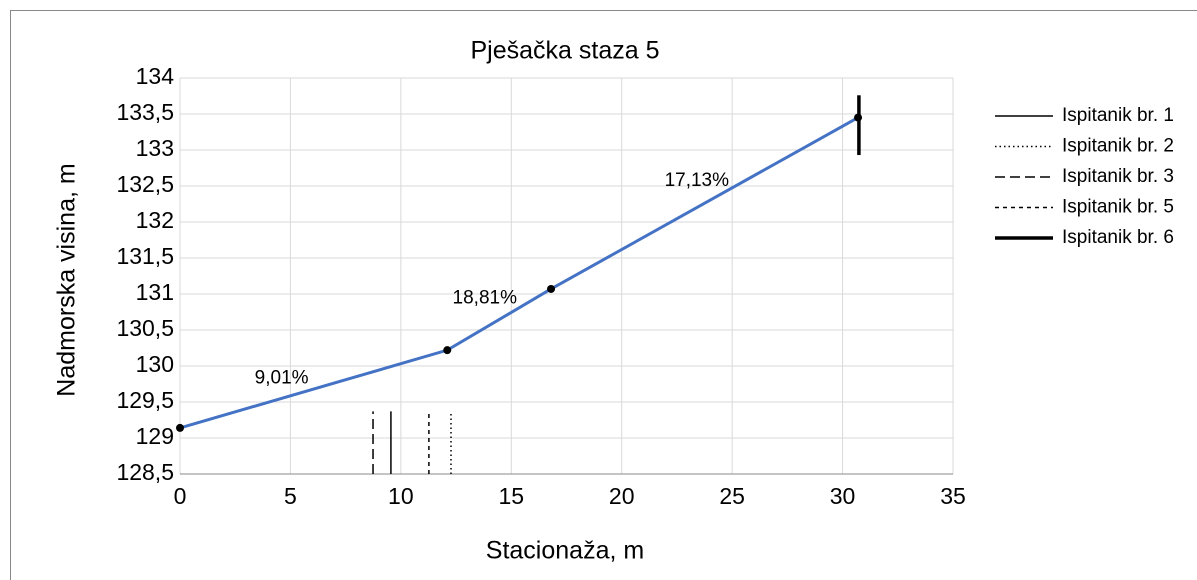  I want to click on y-tick-label: 131, so click(155, 292).